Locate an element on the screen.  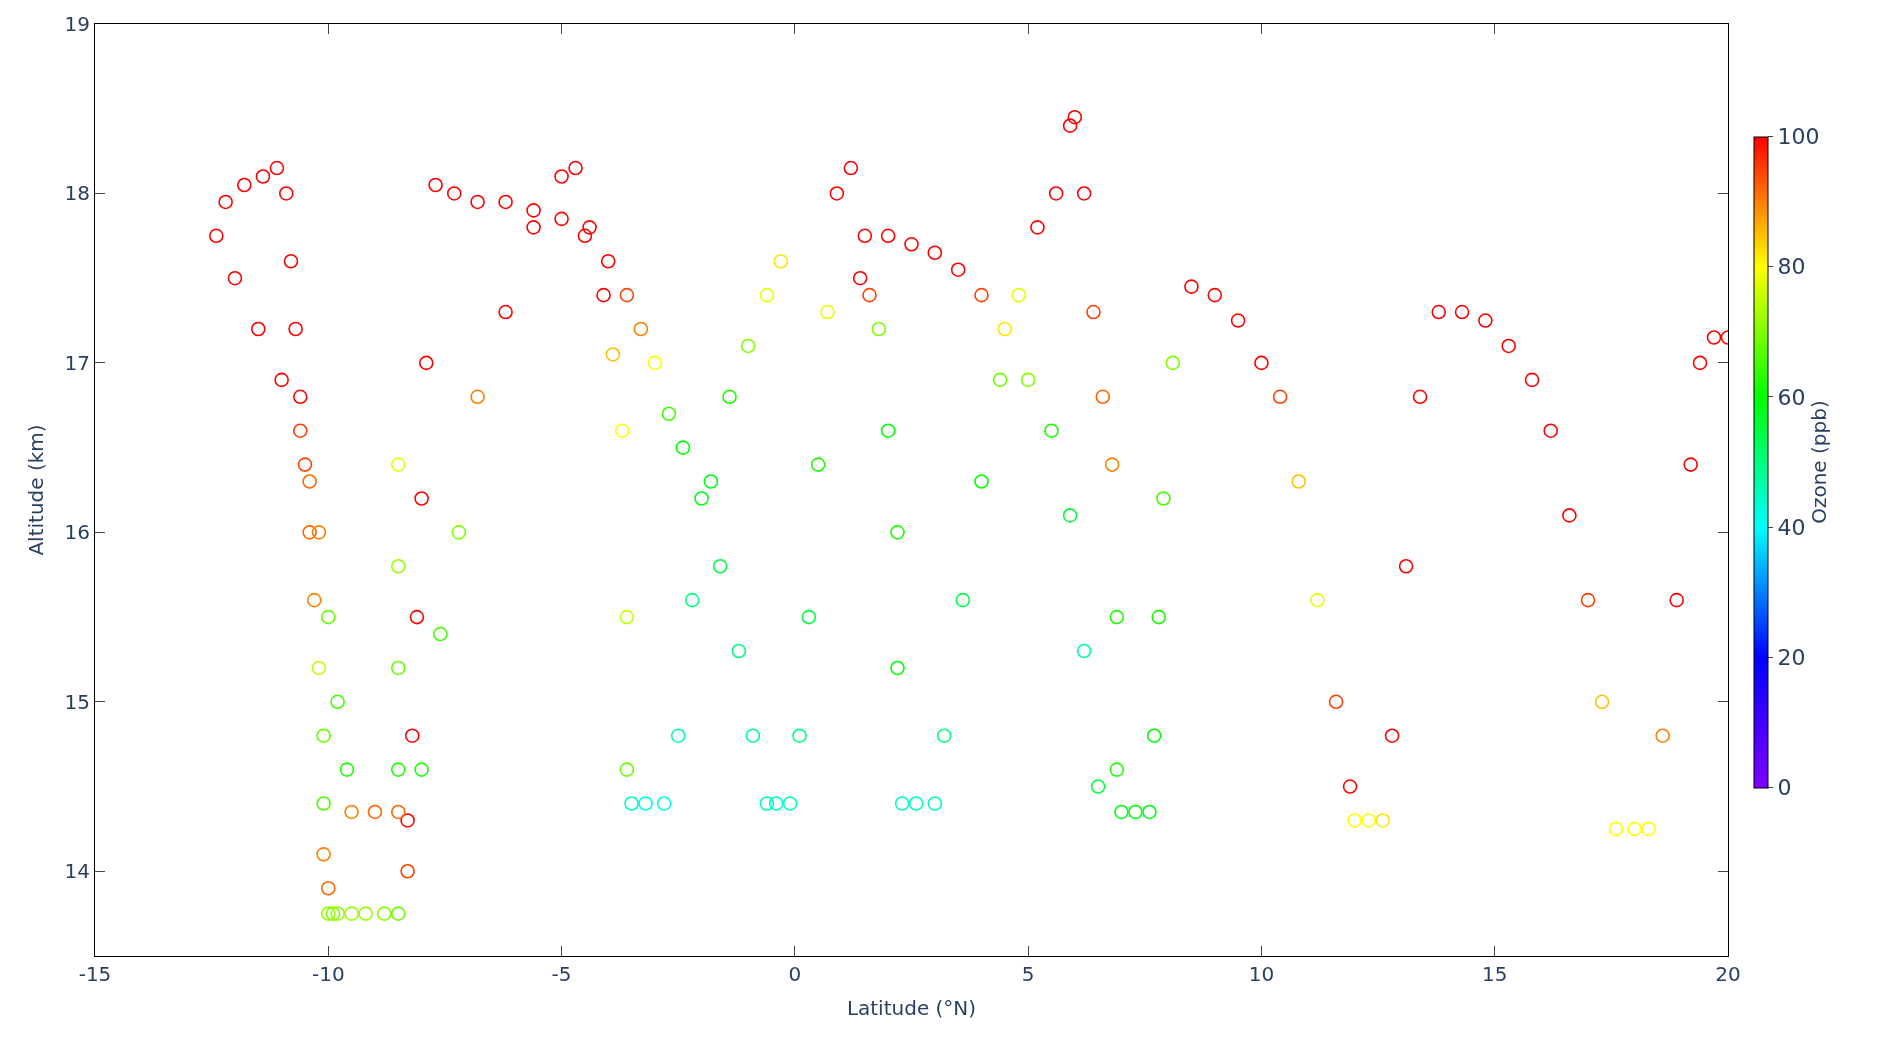
x-tick-label: 0 is located at coordinates (795, 974).